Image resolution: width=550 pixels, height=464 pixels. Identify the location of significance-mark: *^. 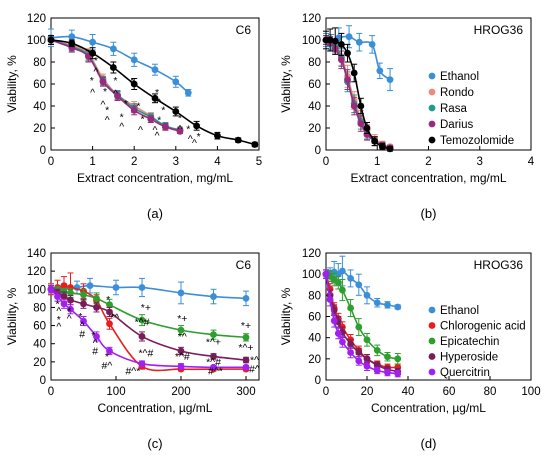
(114, 318).